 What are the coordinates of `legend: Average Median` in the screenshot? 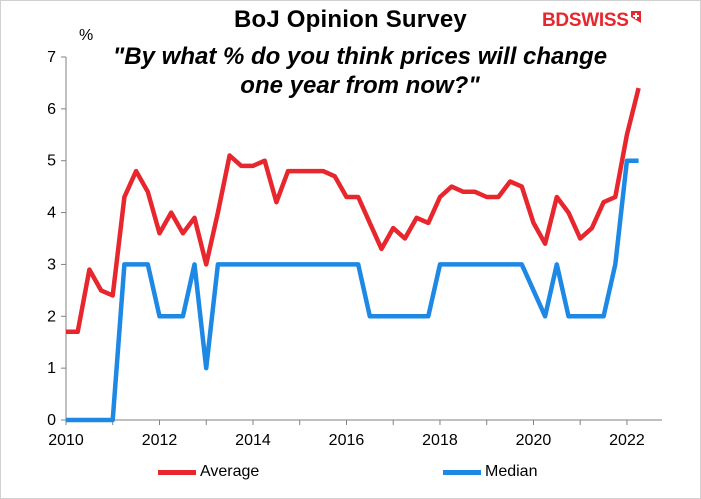 It's located at (350, 474).